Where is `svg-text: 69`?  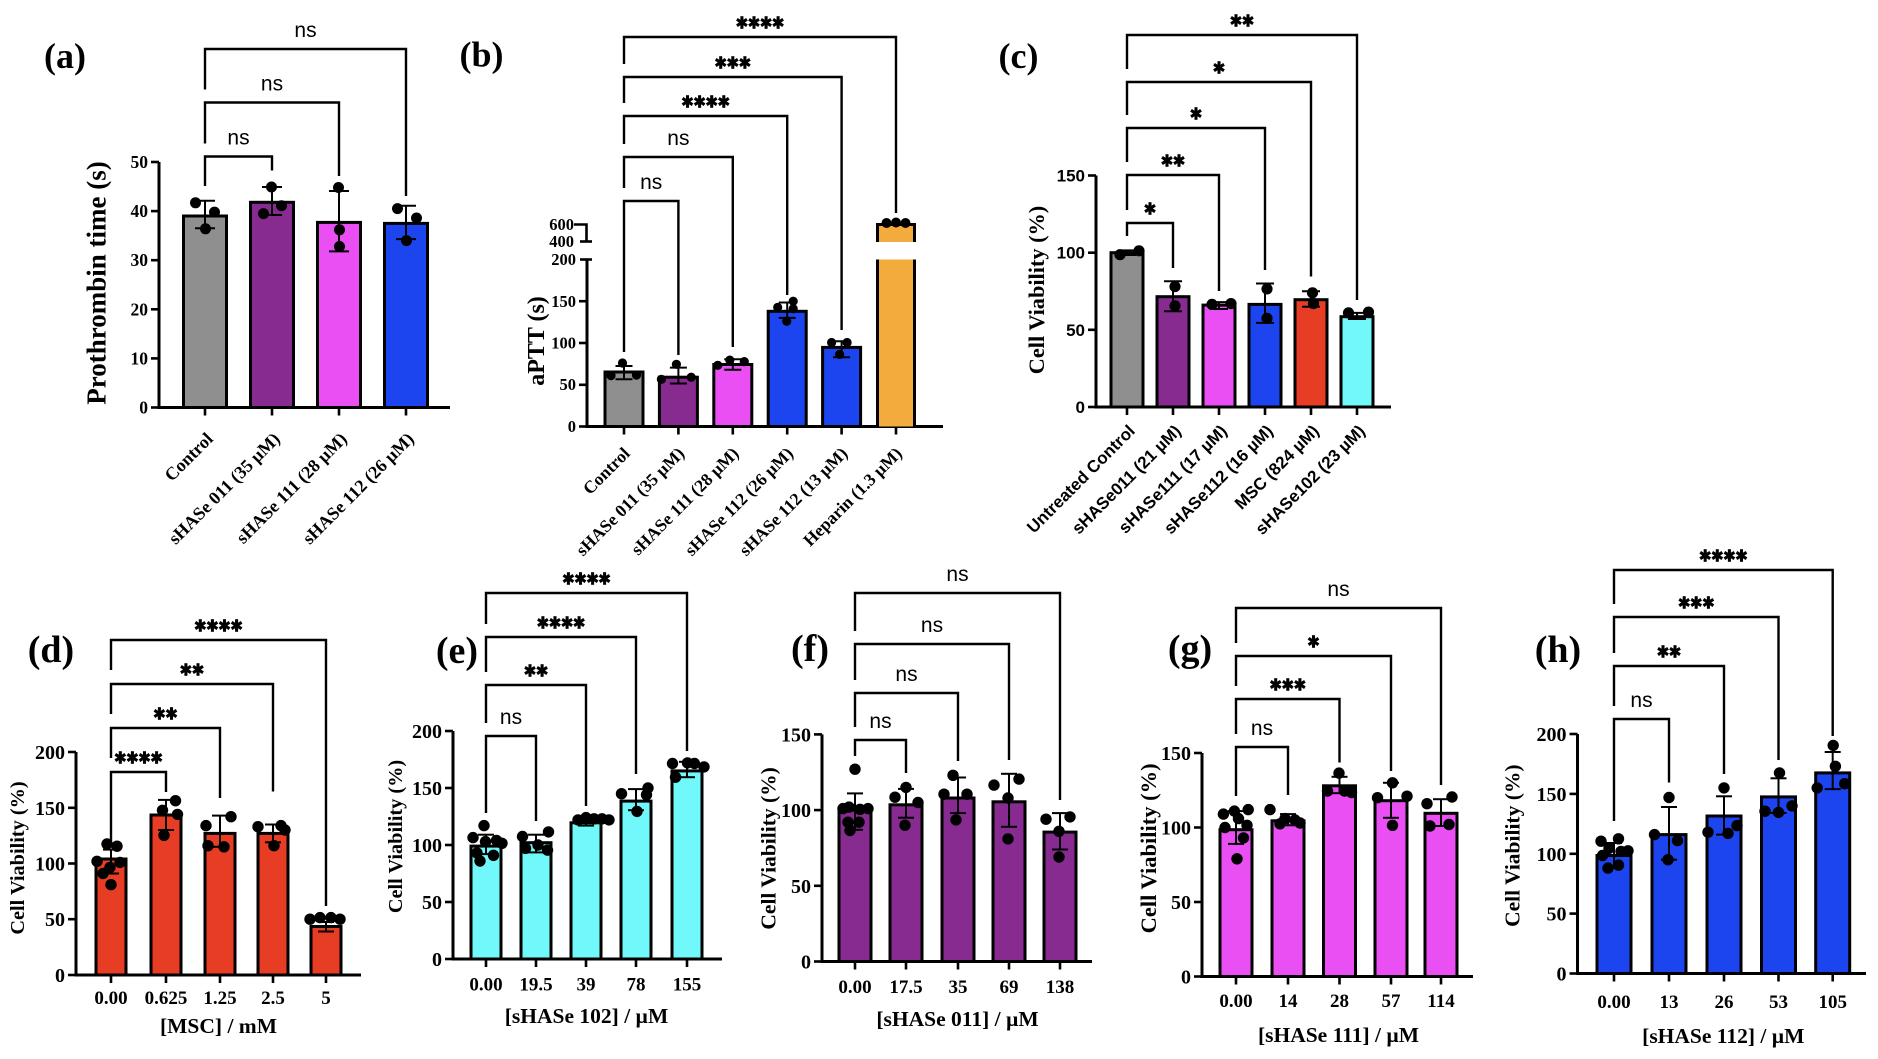
svg-text: 69 is located at coordinates (1009, 987).